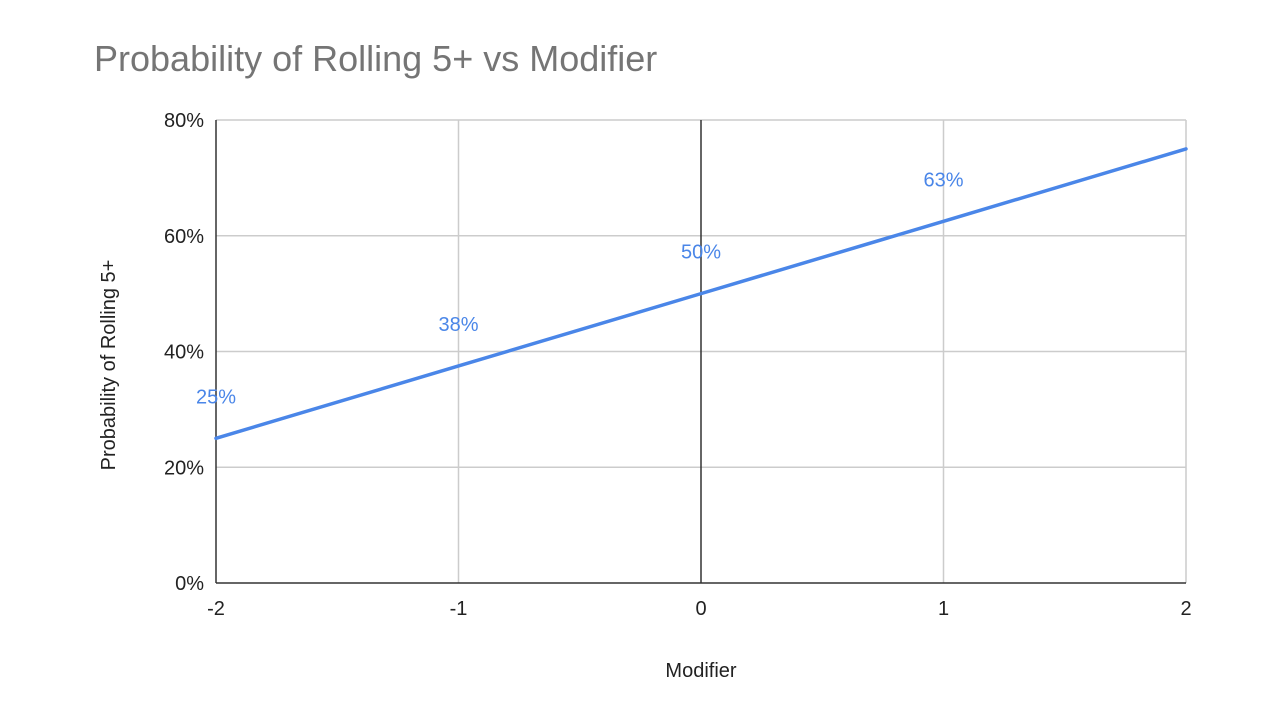  What do you see at coordinates (700, 671) in the screenshot?
I see `x-axis-title: Modifier` at bounding box center [700, 671].